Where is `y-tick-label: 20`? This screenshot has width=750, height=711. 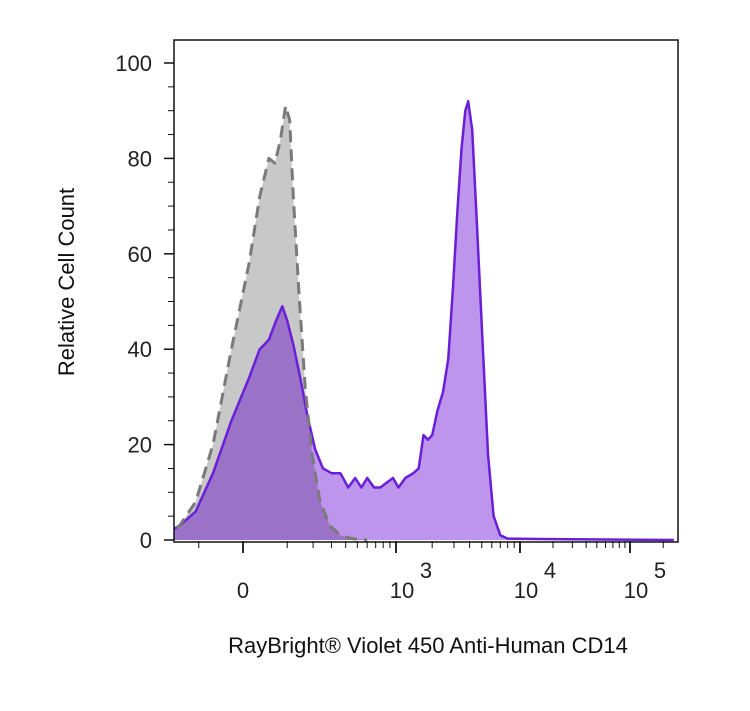
y-tick-label: 20 is located at coordinates (140, 445).